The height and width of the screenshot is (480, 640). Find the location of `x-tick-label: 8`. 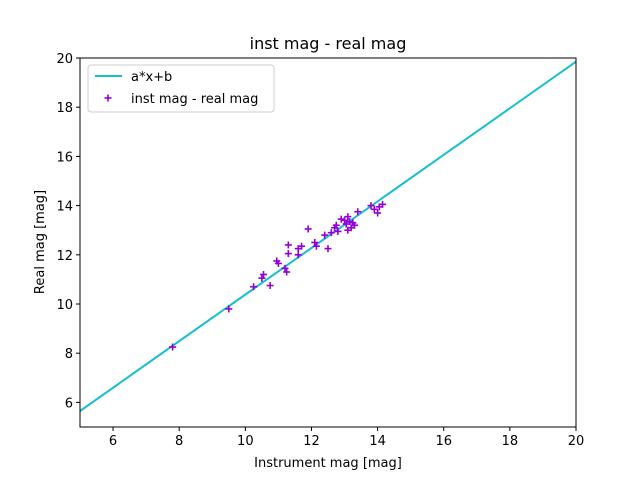

x-tick-label: 8 is located at coordinates (179, 441).